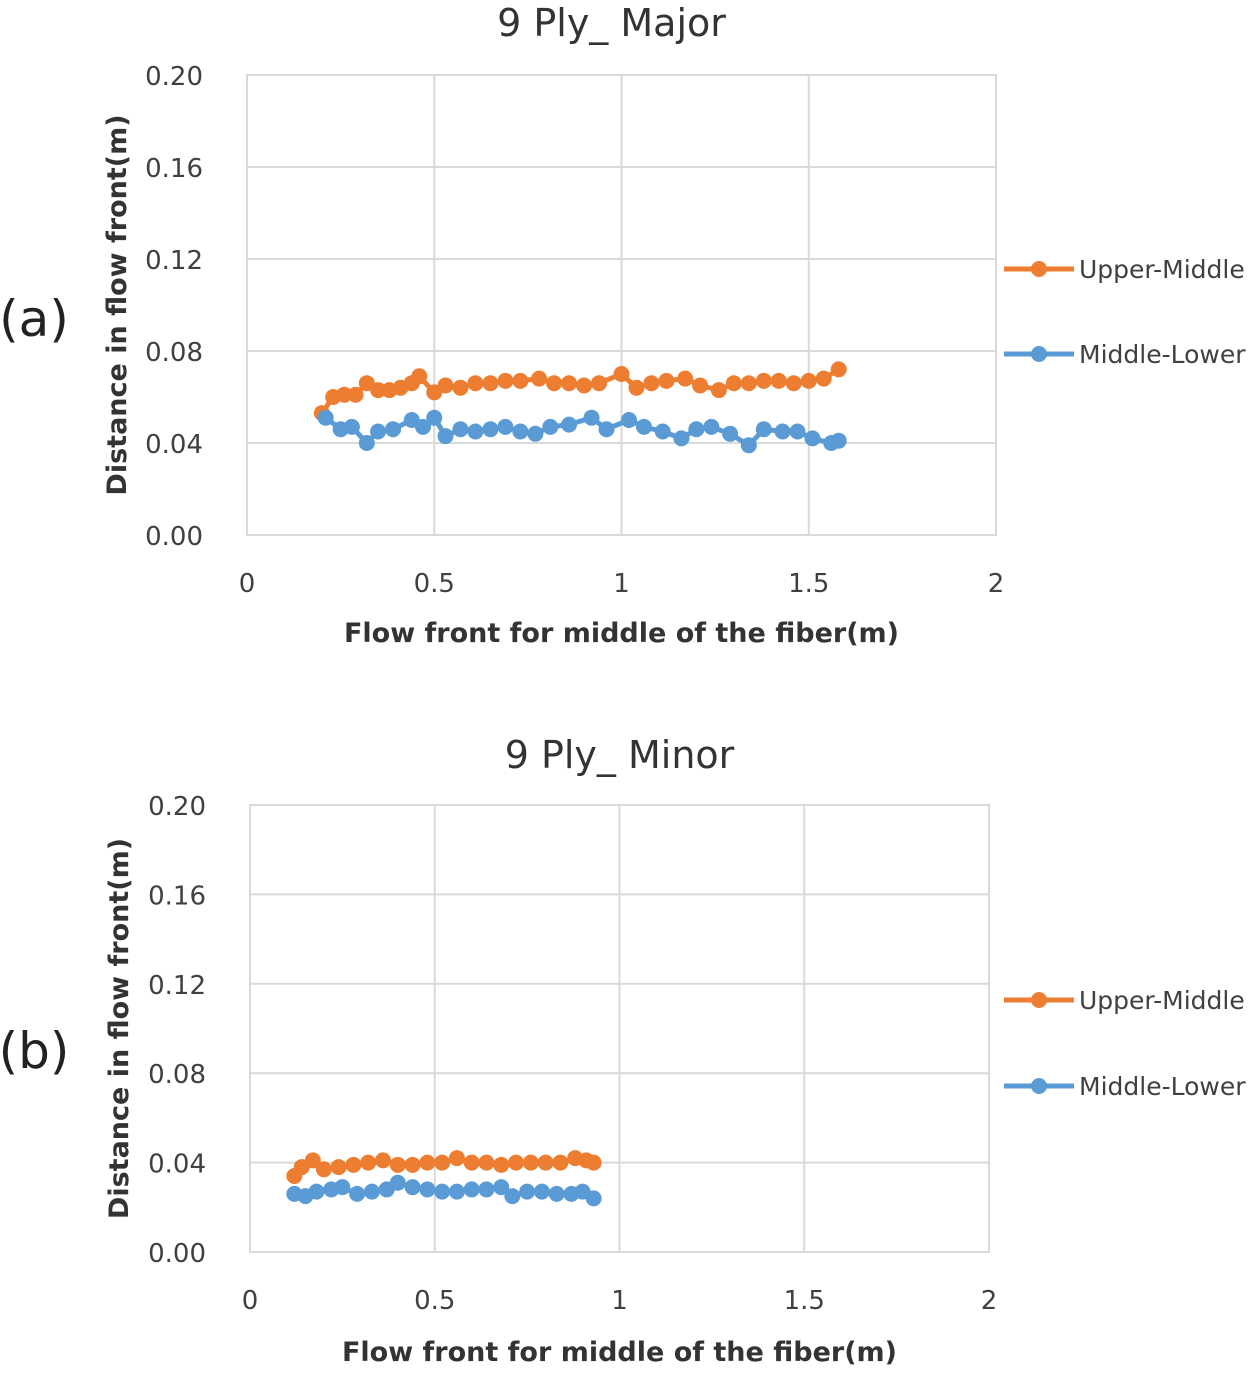  What do you see at coordinates (1162, 354) in the screenshot?
I see `legend-label: Middle-Lower` at bounding box center [1162, 354].